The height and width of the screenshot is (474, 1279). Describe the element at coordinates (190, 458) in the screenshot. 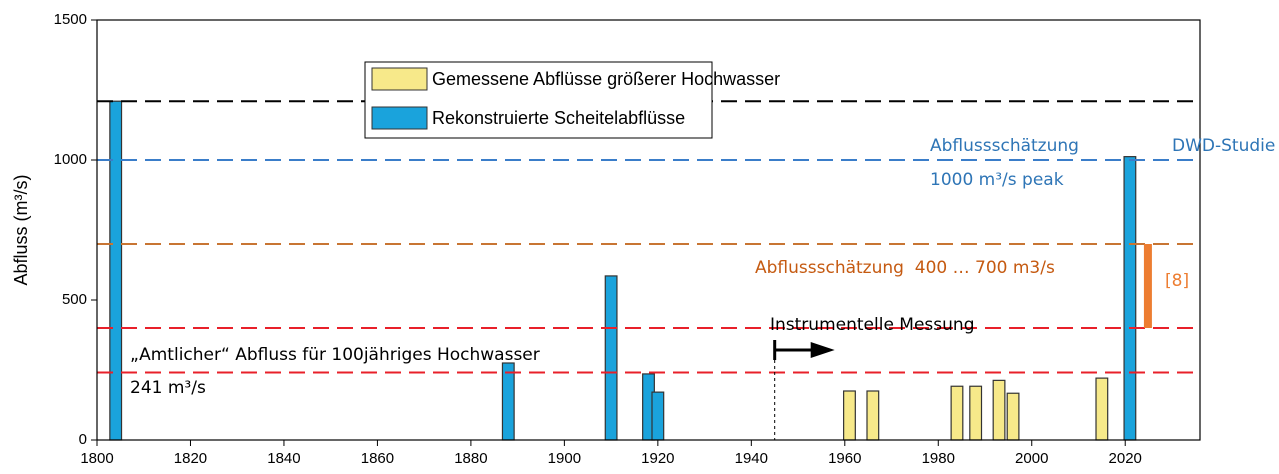

I see `x-tick-label: 1820` at that location.